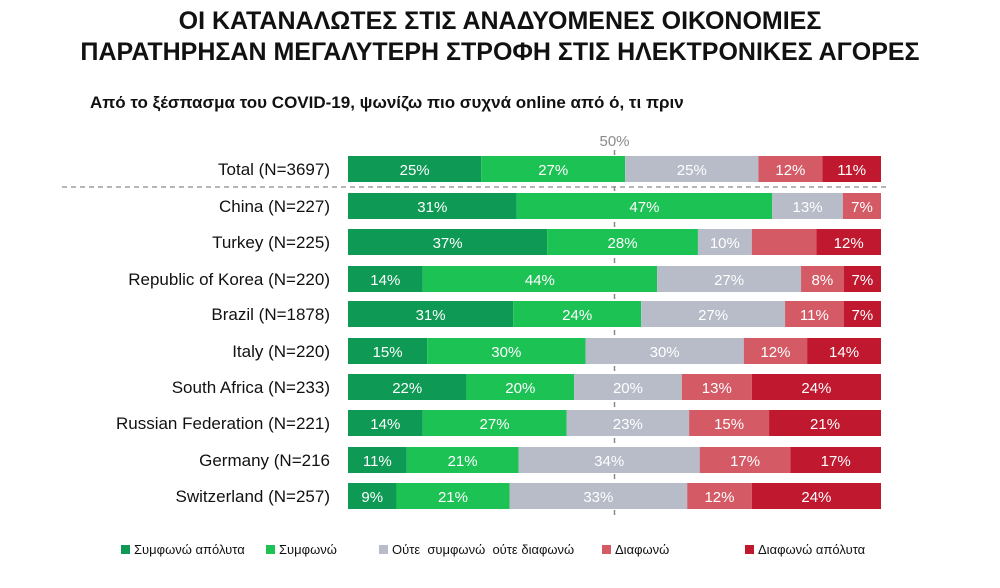 The image size is (1000, 588). Describe the element at coordinates (223, 423) in the screenshot. I see `category-label: Russian Federation (N=221)` at that location.